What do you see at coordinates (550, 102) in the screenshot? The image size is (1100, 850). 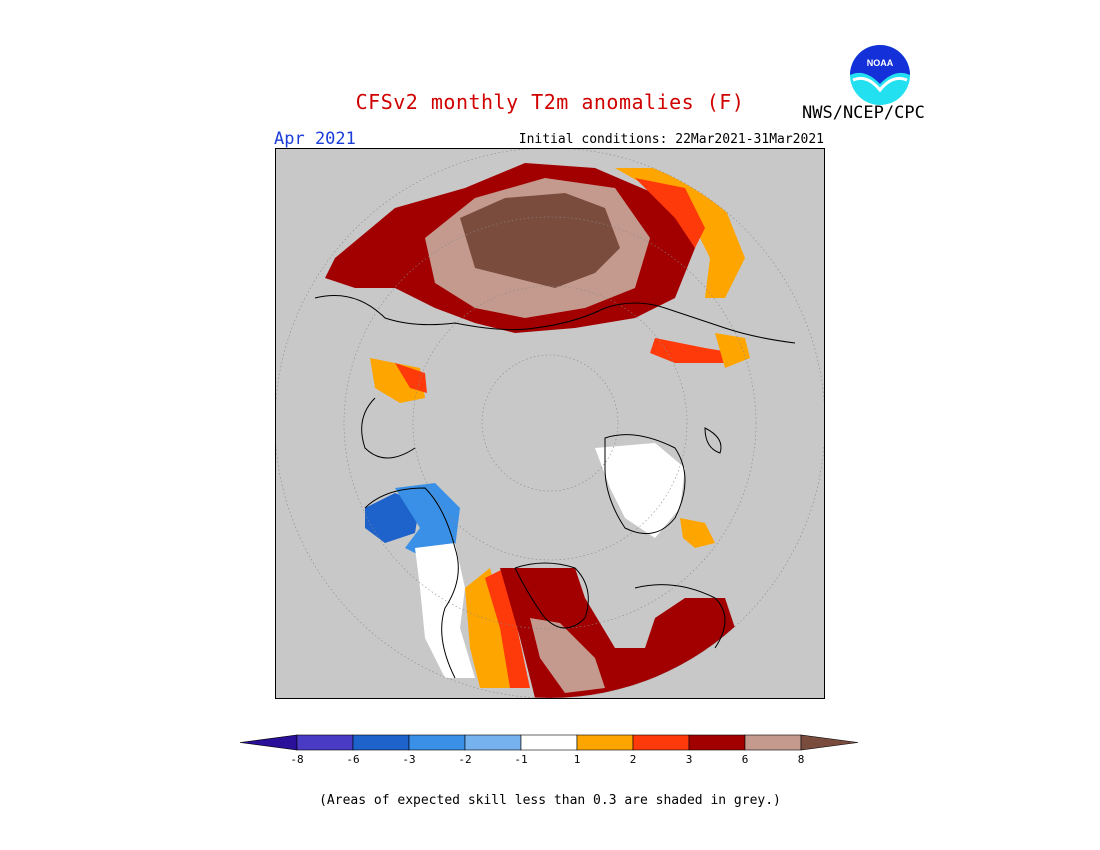 I see `map-title: CFSv2 monthly T2m anomalies (F)` at bounding box center [550, 102].